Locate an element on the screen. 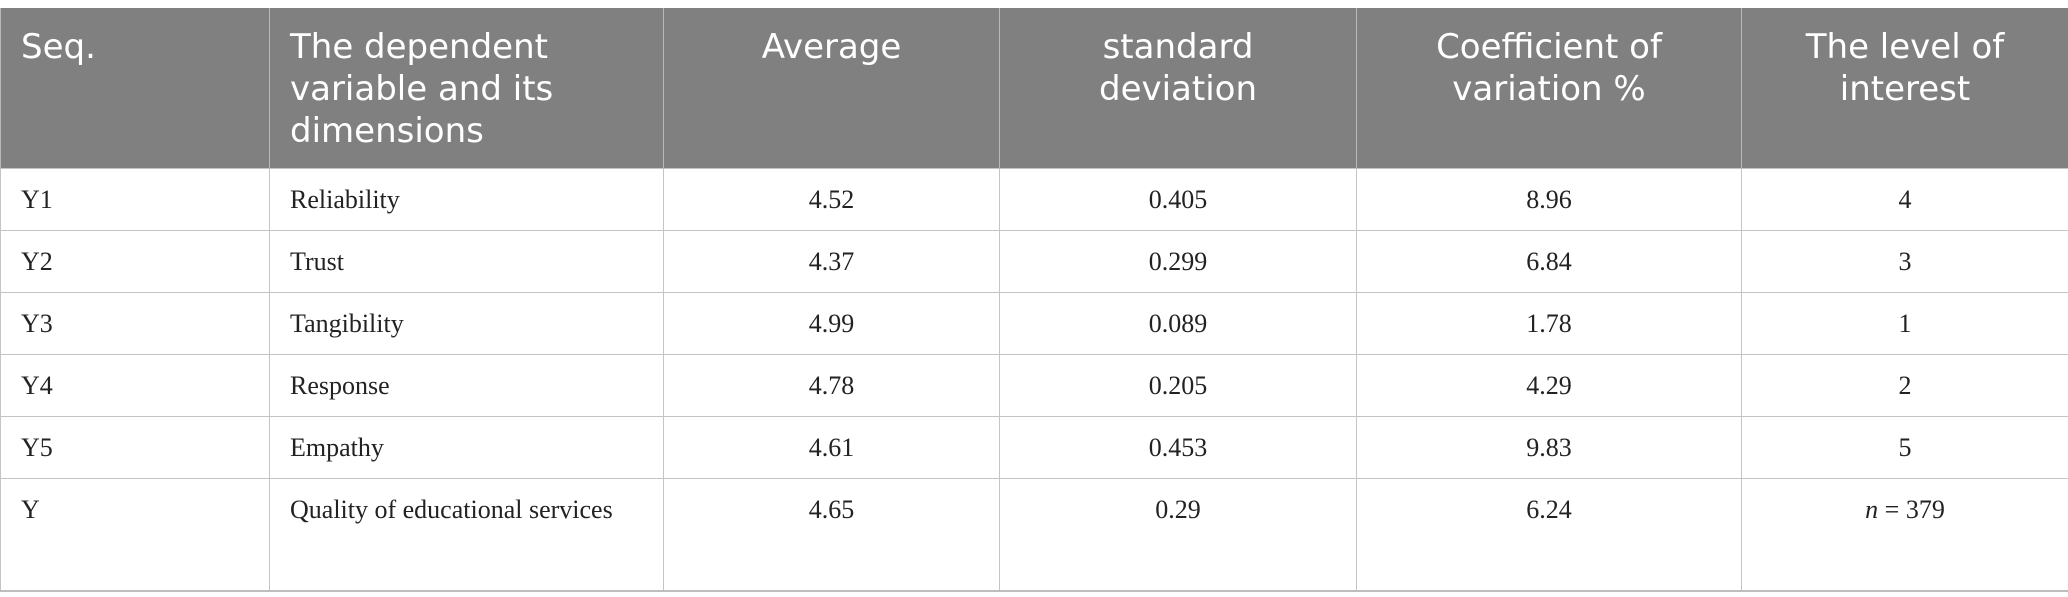 This screenshot has height=597, width=2068. cell-std-dev: 0.29 is located at coordinates (1178, 535).